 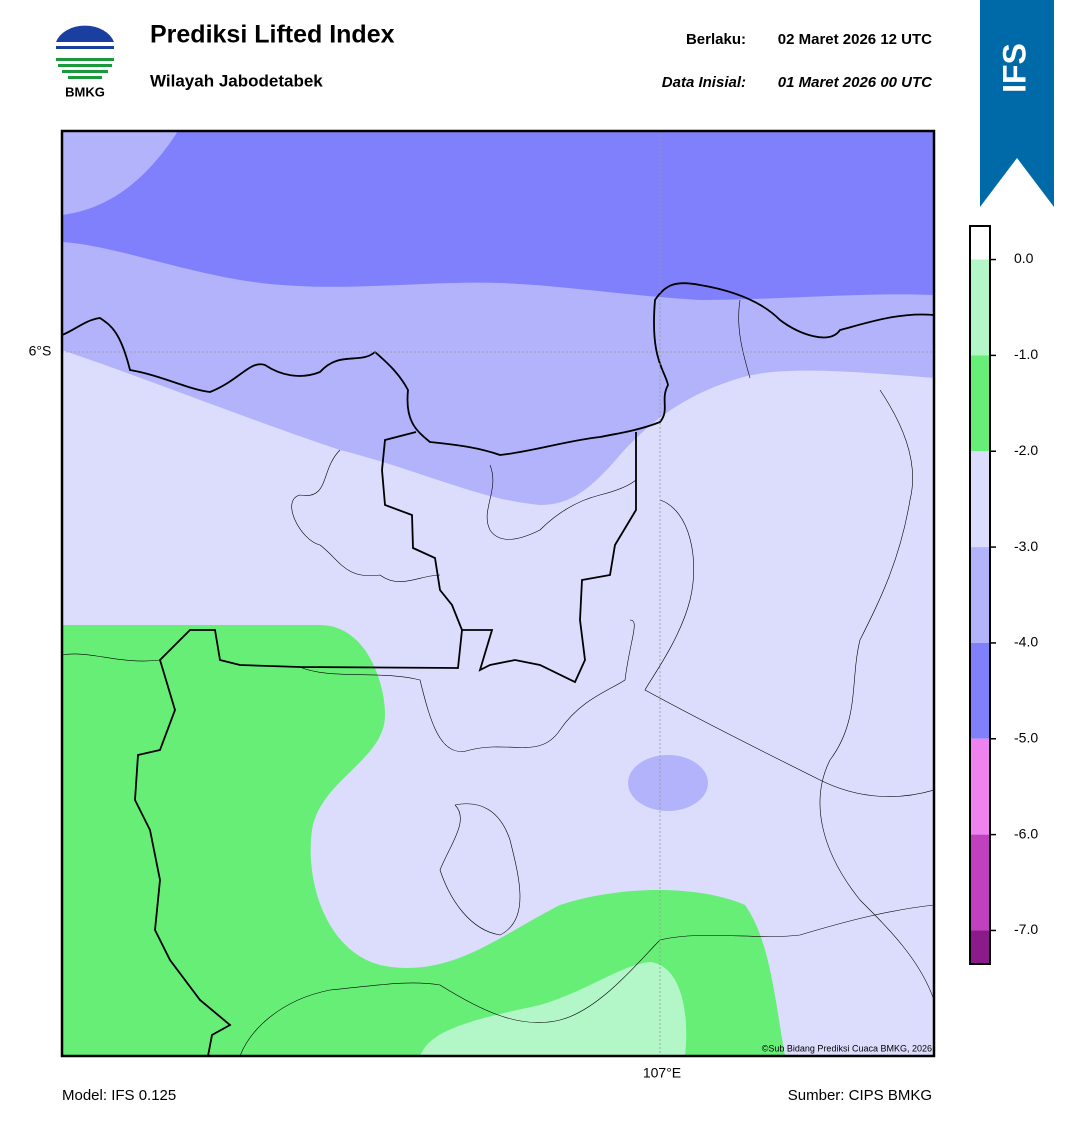 What do you see at coordinates (85, 91) in the screenshot?
I see `logo-text: BMKG` at bounding box center [85, 91].